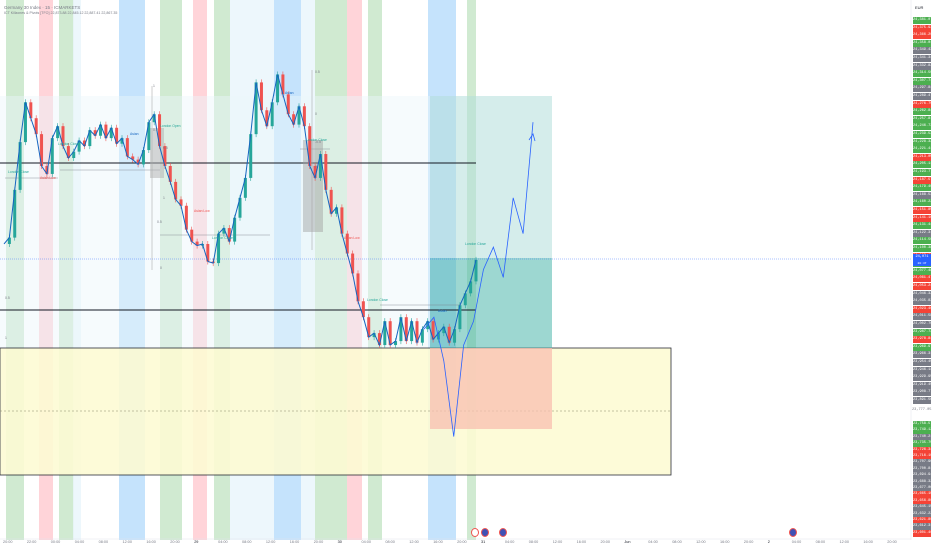  I want to click on time-axis-label: 00:00, so click(55, 542).